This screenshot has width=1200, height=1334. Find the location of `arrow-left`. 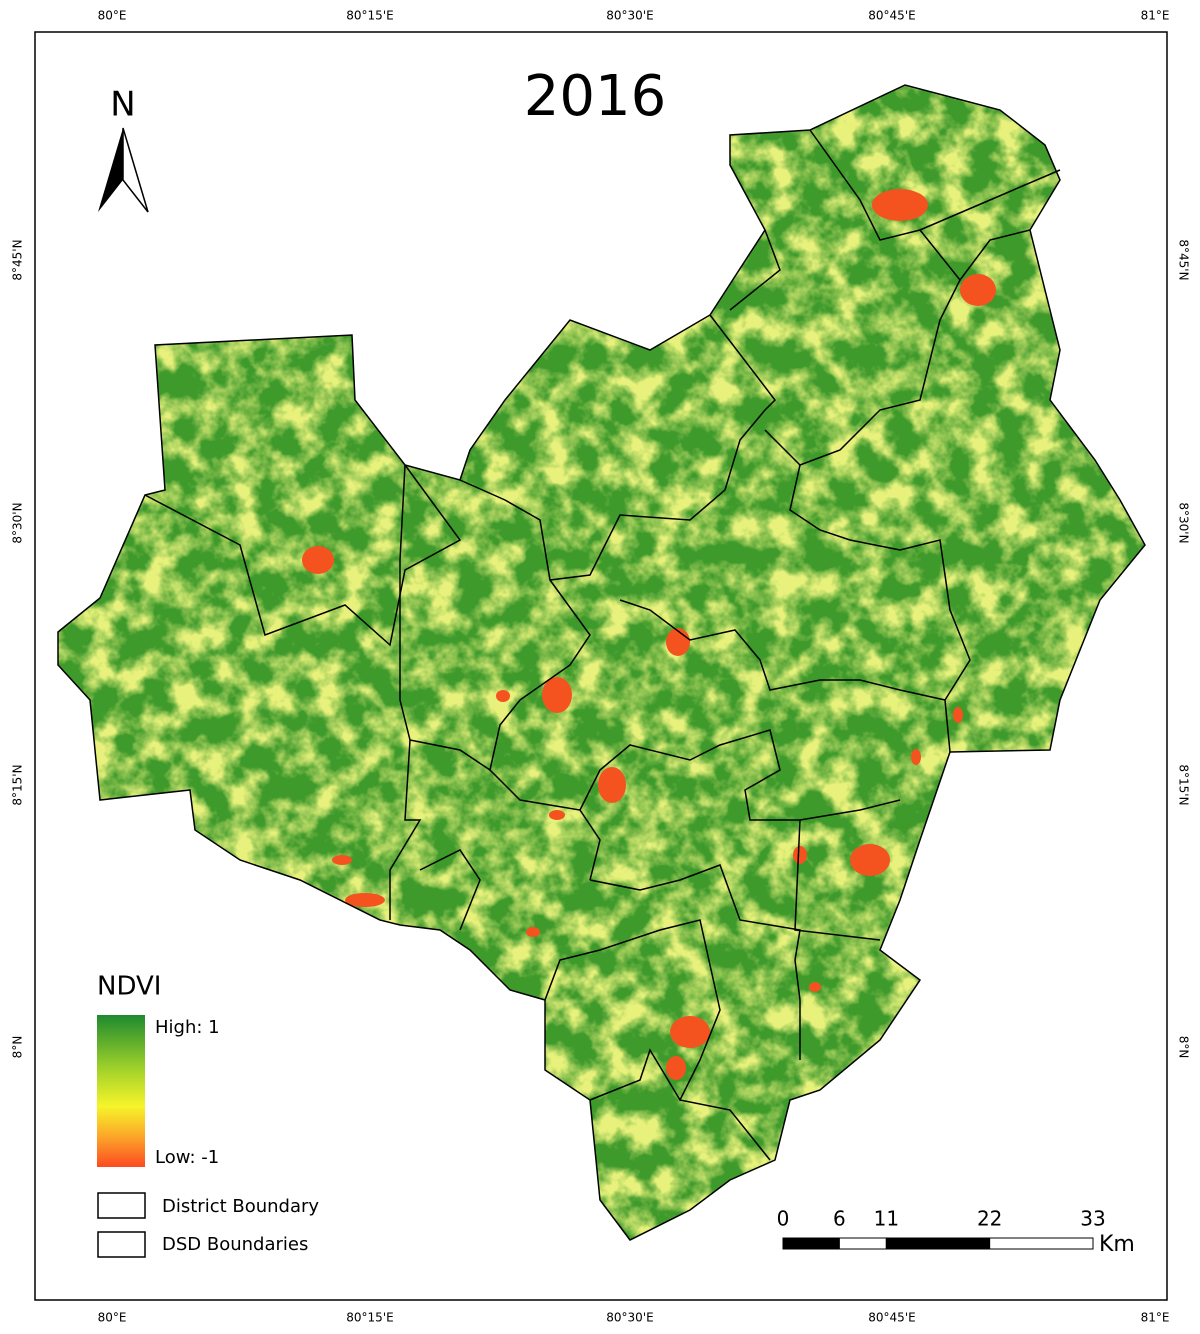

arrow-left is located at coordinates (110, 170).